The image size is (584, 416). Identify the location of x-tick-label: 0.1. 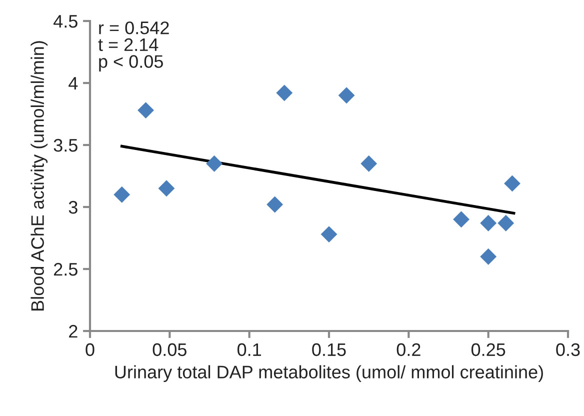
(249, 349).